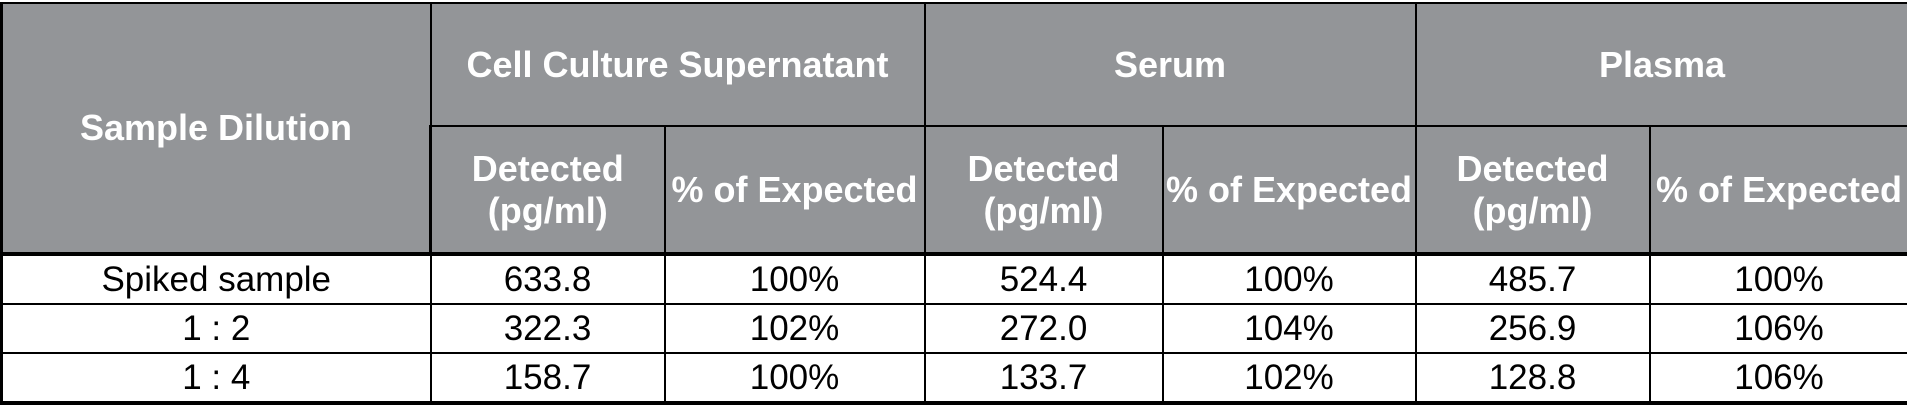  I want to click on table-row: Spiked sample 633.8 100% 524.4 100% 485.7 100%, so click(953, 278).